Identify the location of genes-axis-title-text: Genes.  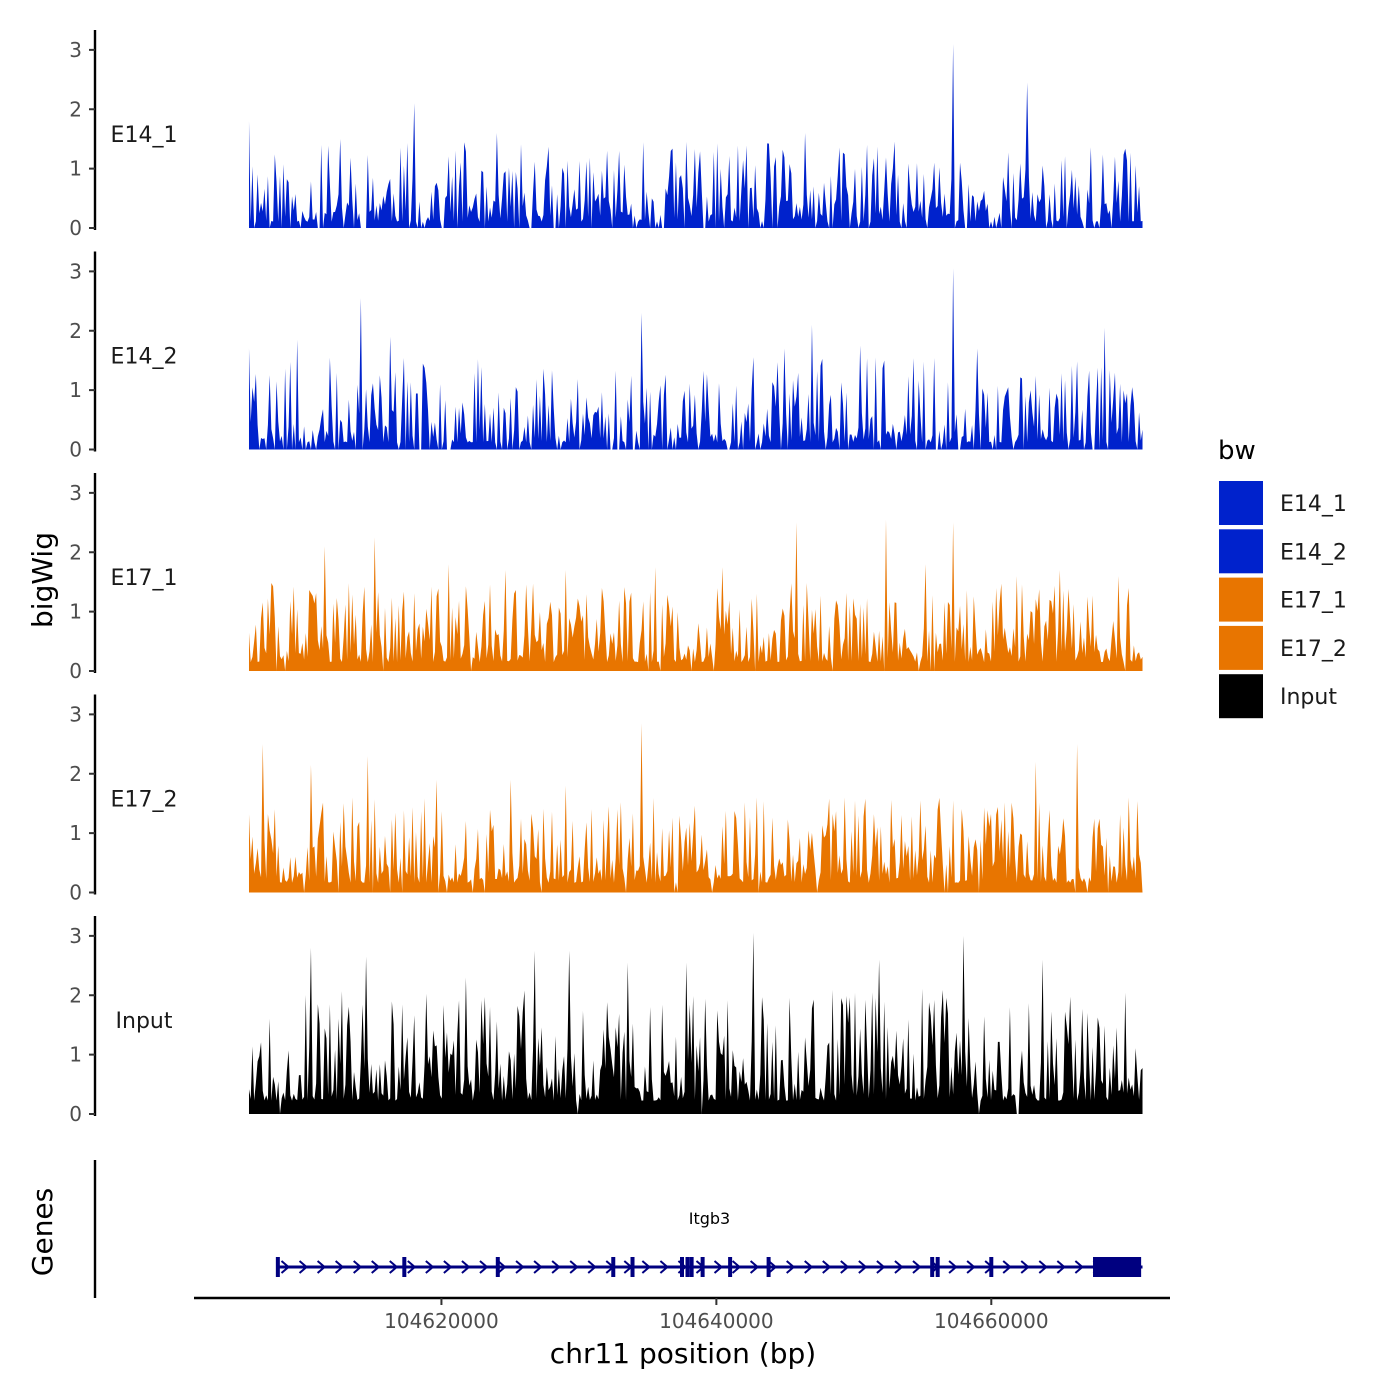
(42, 1232).